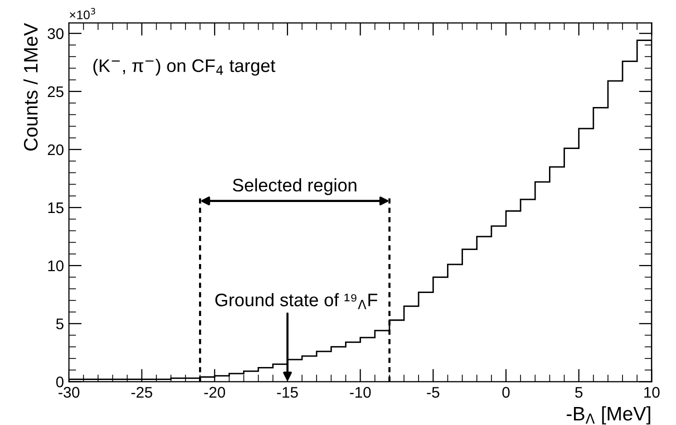 The image size is (676, 425). Describe the element at coordinates (215, 392) in the screenshot. I see `x-tick-label: -20` at that location.